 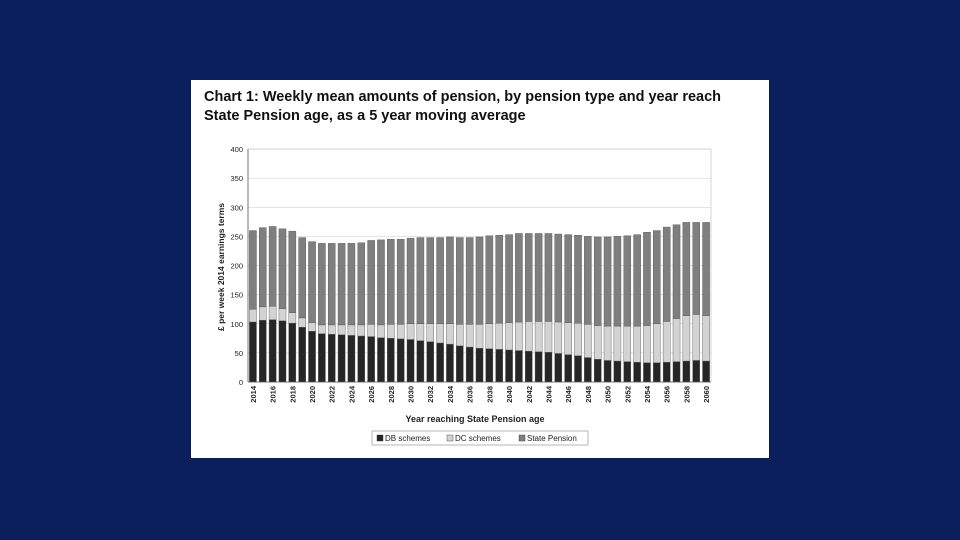 I want to click on bar-dc-schemes-2023, so click(x=341, y=330).